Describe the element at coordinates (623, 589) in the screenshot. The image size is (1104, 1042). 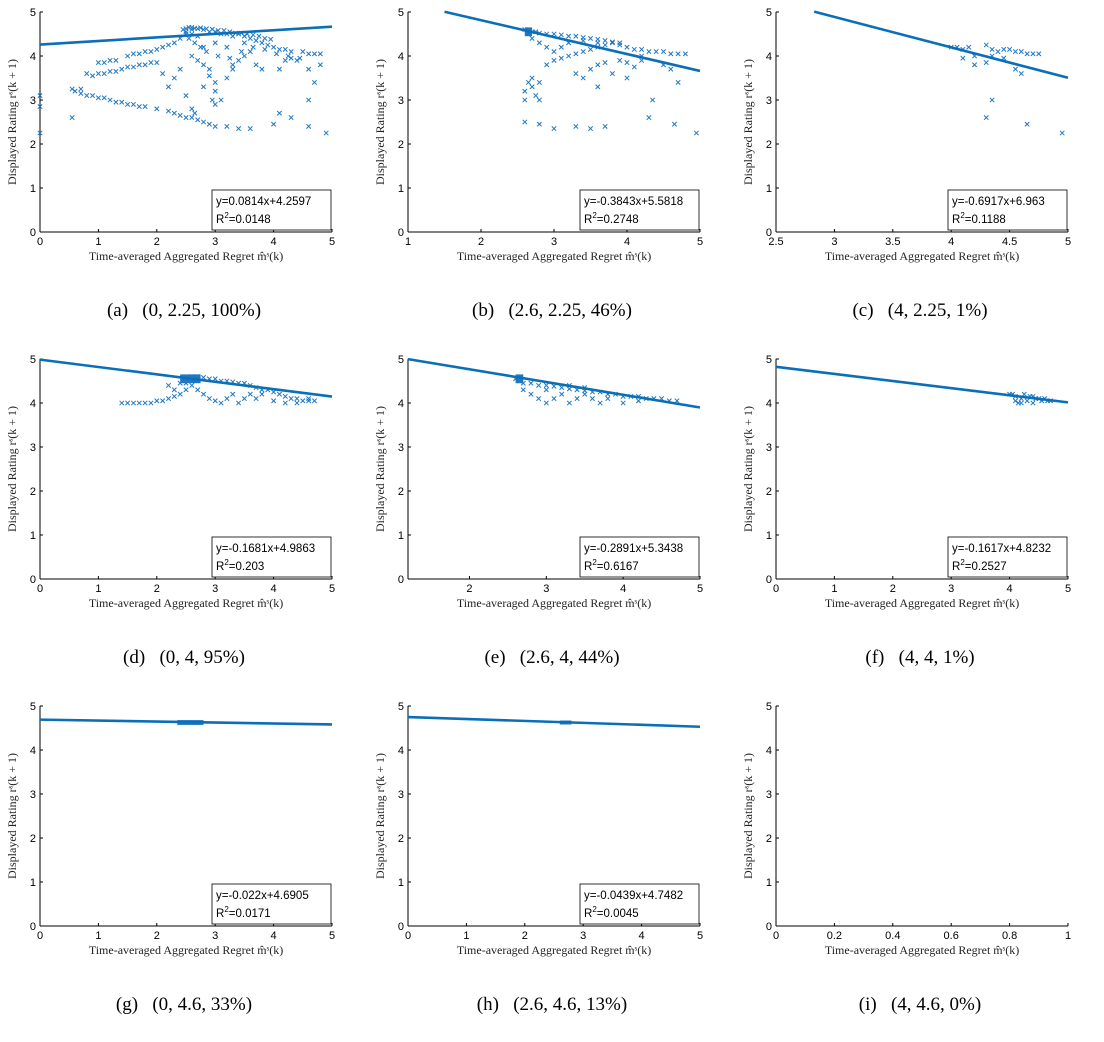
I see `x-tick-label: 4` at that location.